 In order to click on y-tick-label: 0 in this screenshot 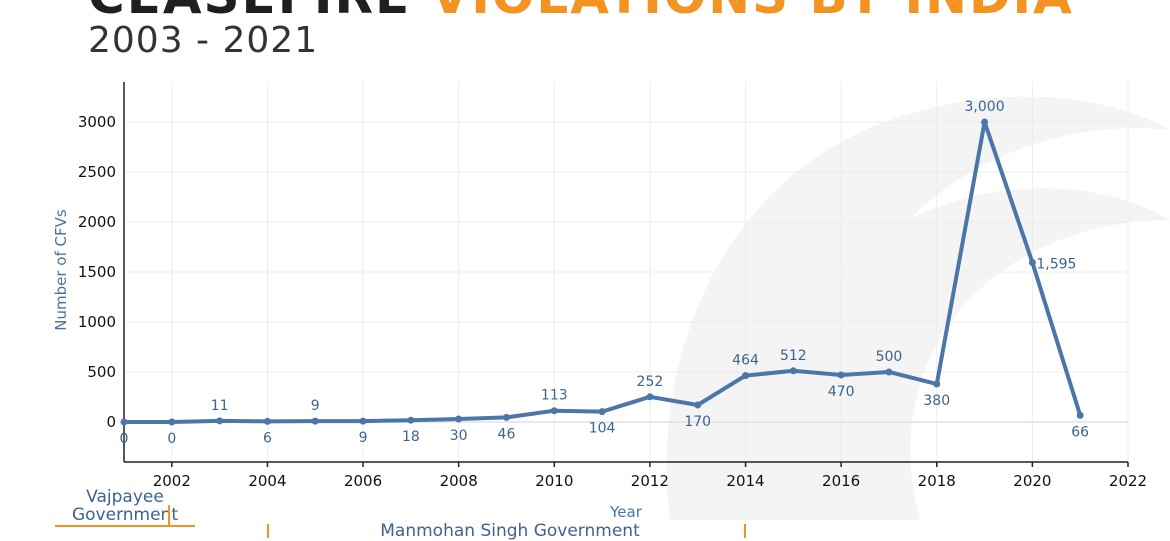, I will do `click(111, 422)`.